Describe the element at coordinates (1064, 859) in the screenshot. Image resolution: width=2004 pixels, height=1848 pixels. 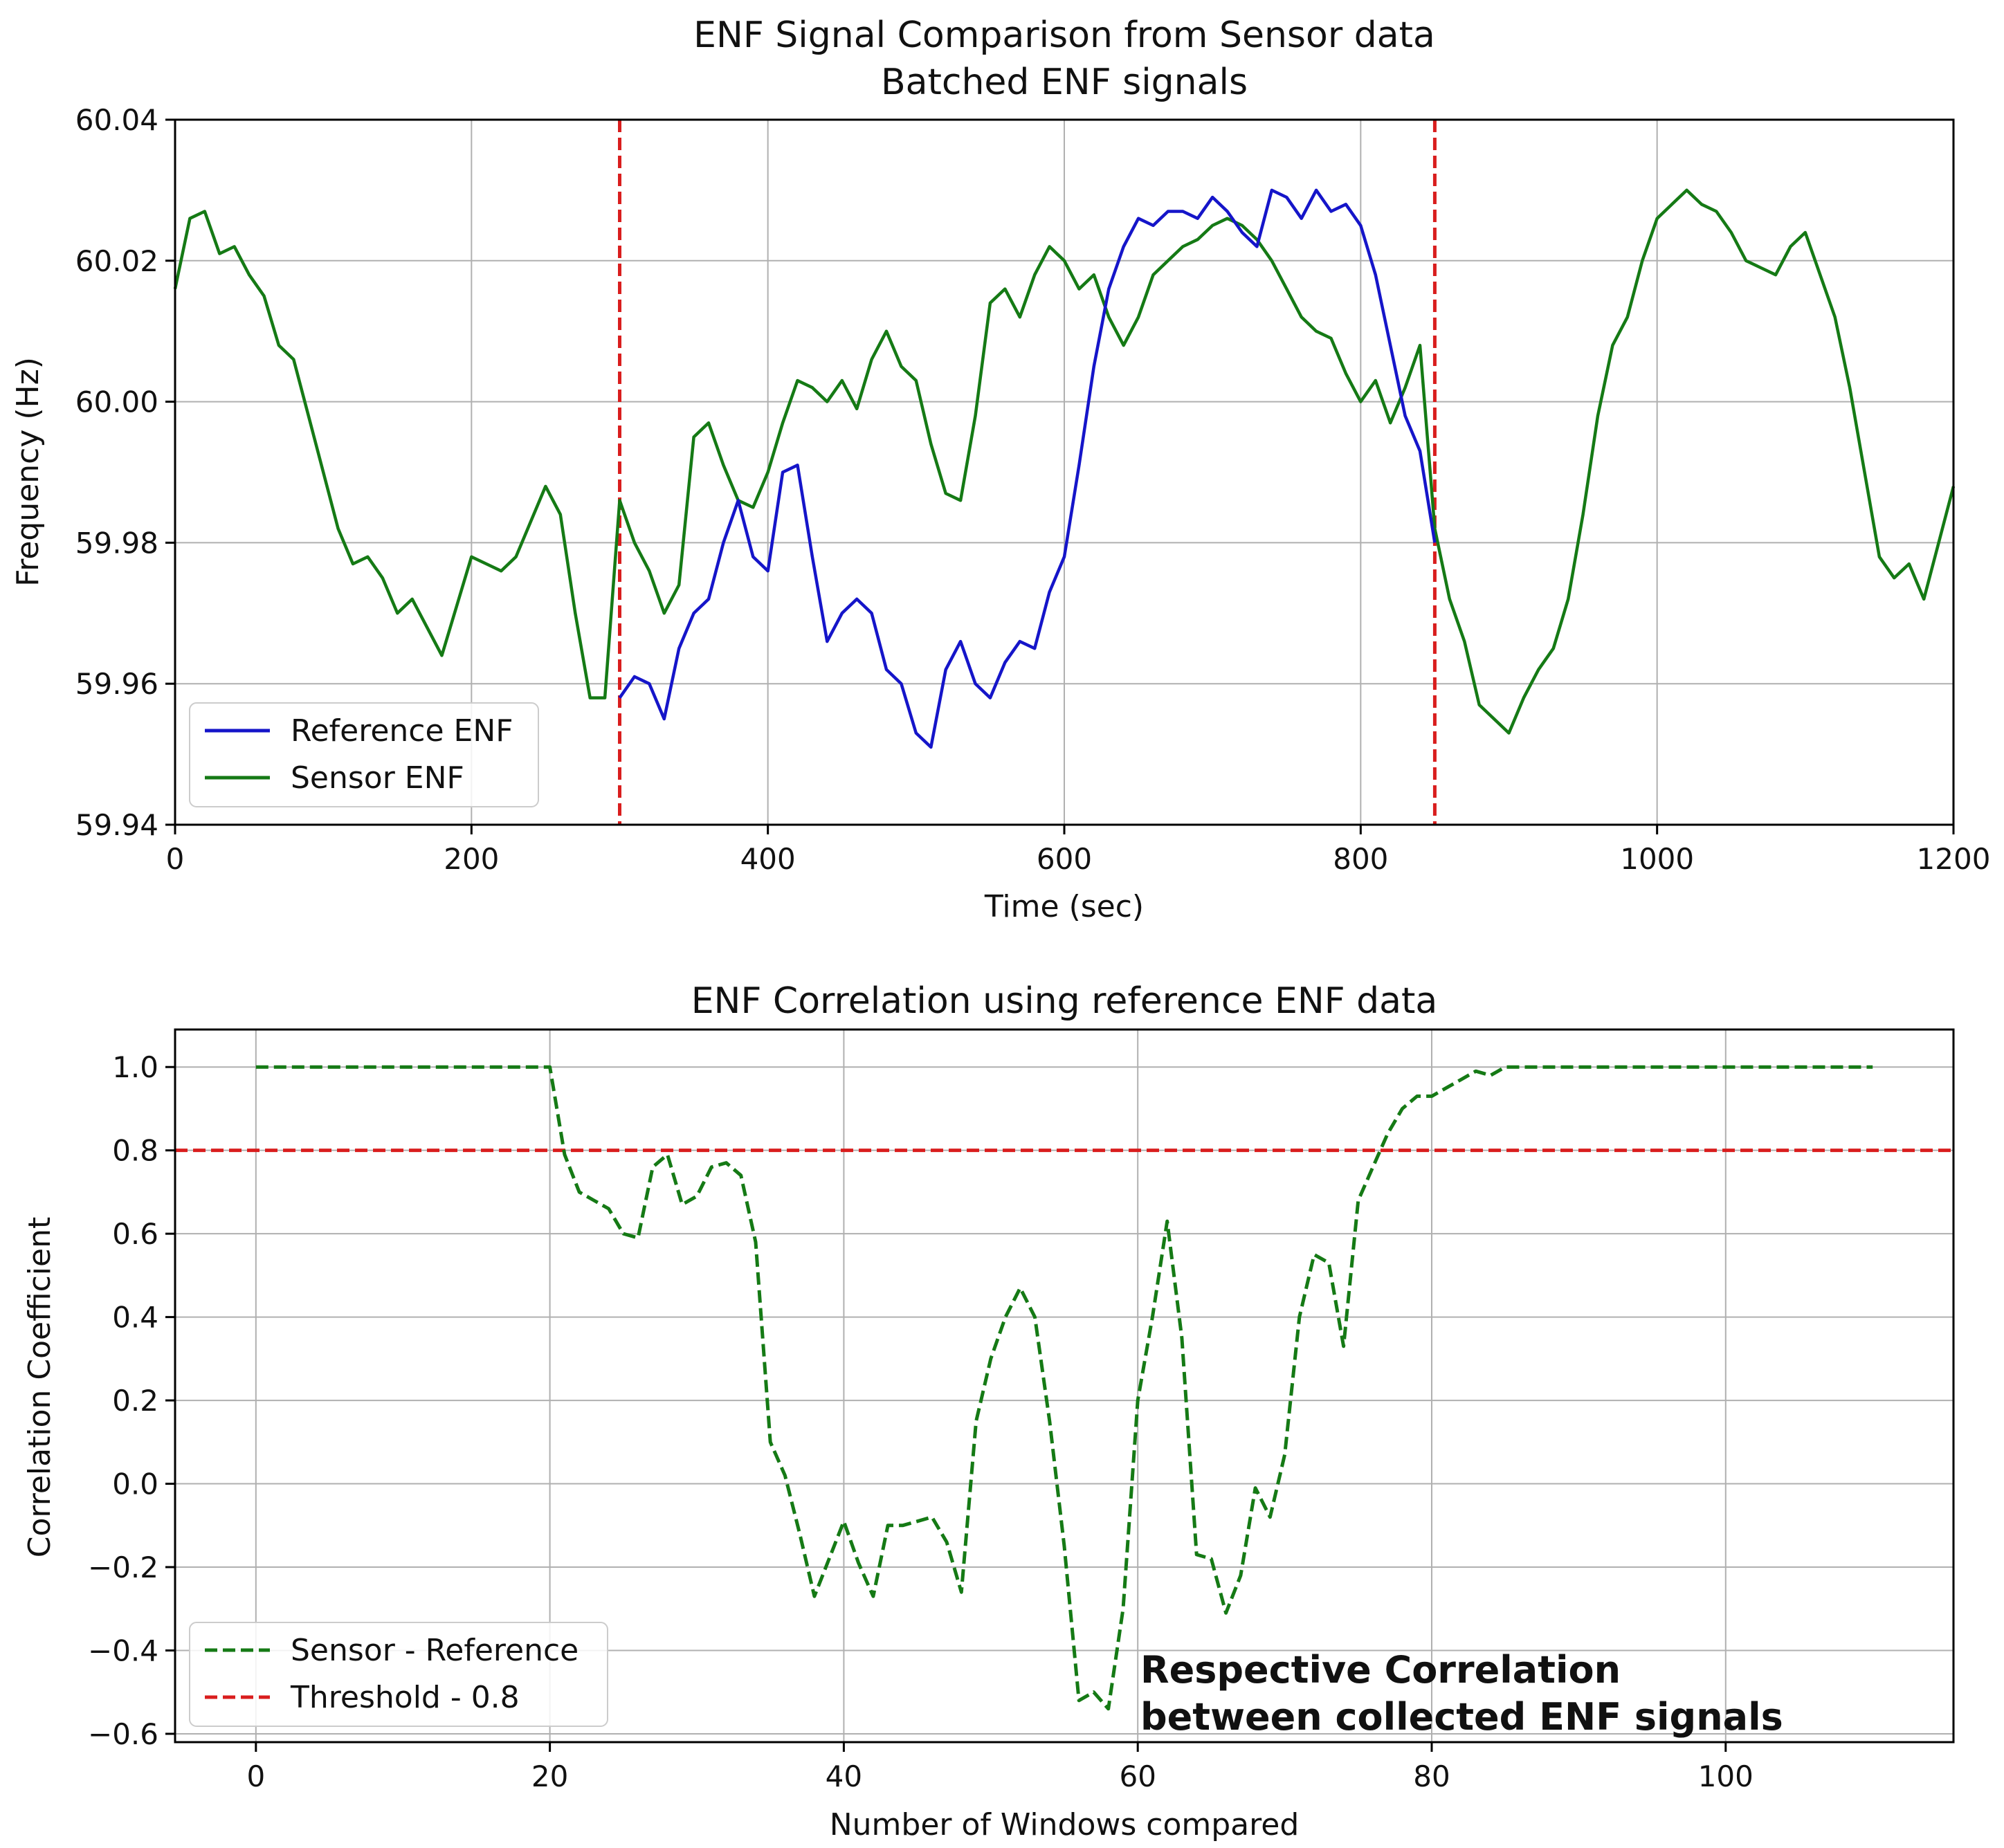
I see `chart1-x-tick-label: 600` at that location.